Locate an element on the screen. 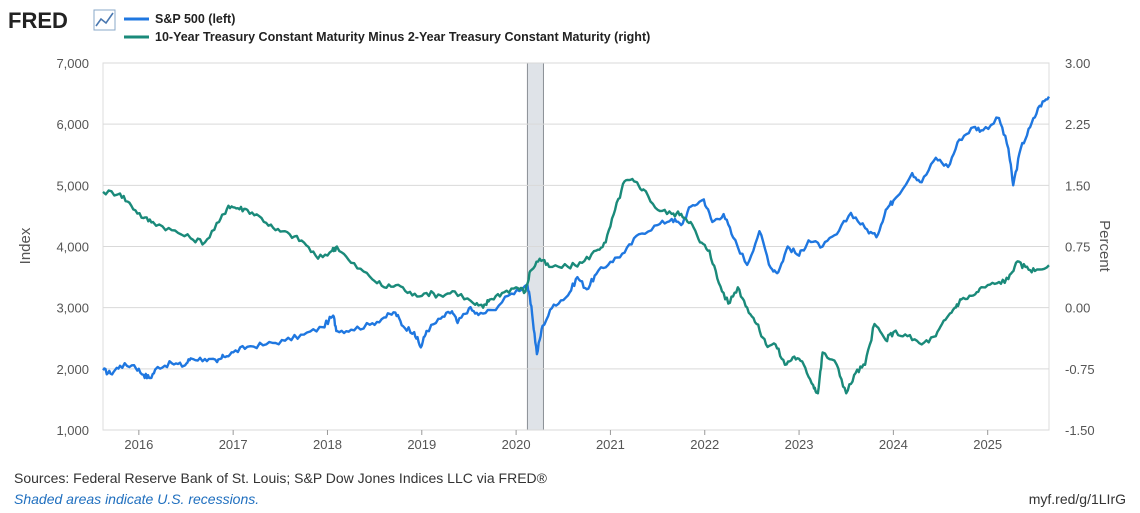 This screenshot has height=513, width=1140. left-y-axis: 1,000 2,000 3,000 4,000 5,000 6,000 7,000 is located at coordinates (72, 247).